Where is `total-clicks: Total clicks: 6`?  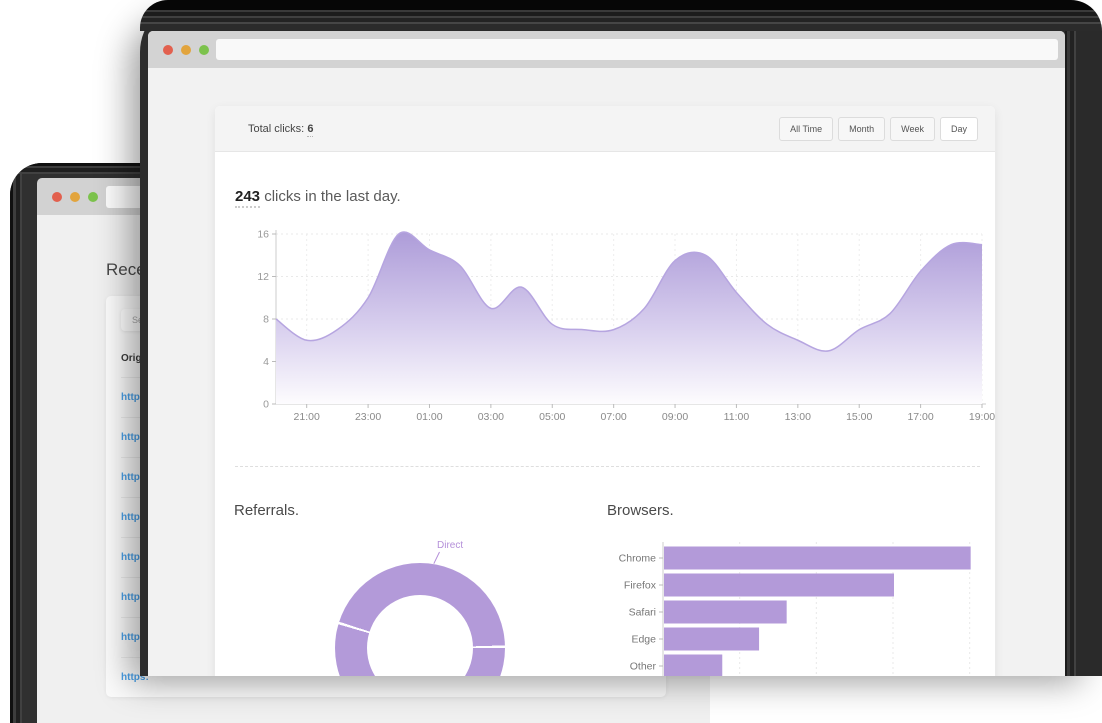 total-clicks: Total clicks: 6 is located at coordinates (281, 129).